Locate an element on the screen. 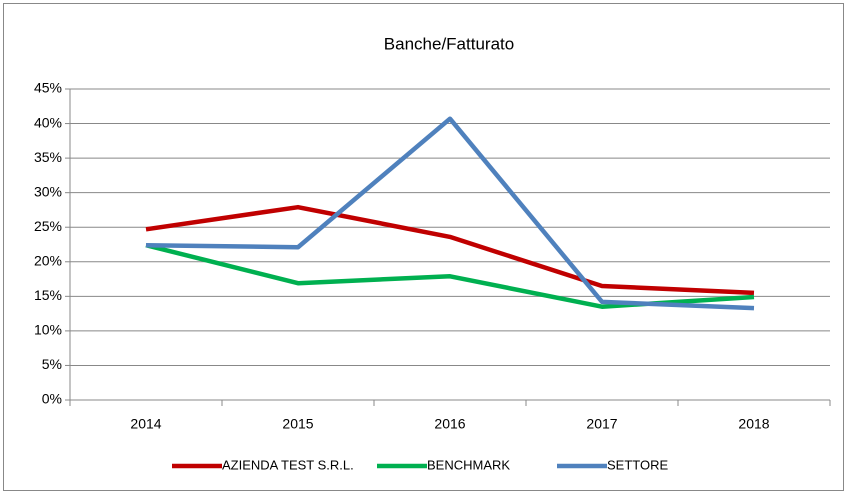 The width and height of the screenshot is (848, 495). y-tick-label: 0% is located at coordinates (52, 399).